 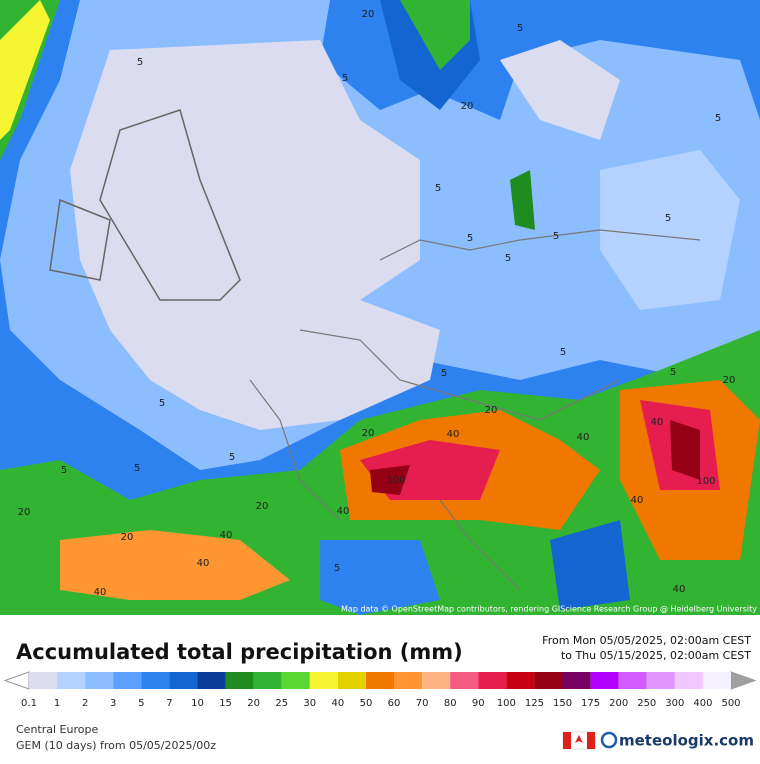 I want to click on legend-tick-label: 70, so click(x=422, y=703).